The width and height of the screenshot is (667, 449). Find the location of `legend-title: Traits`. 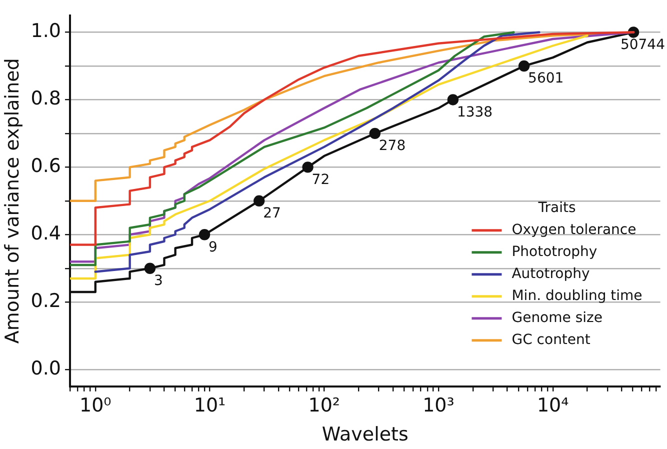

legend-title: Traits is located at coordinates (556, 208).